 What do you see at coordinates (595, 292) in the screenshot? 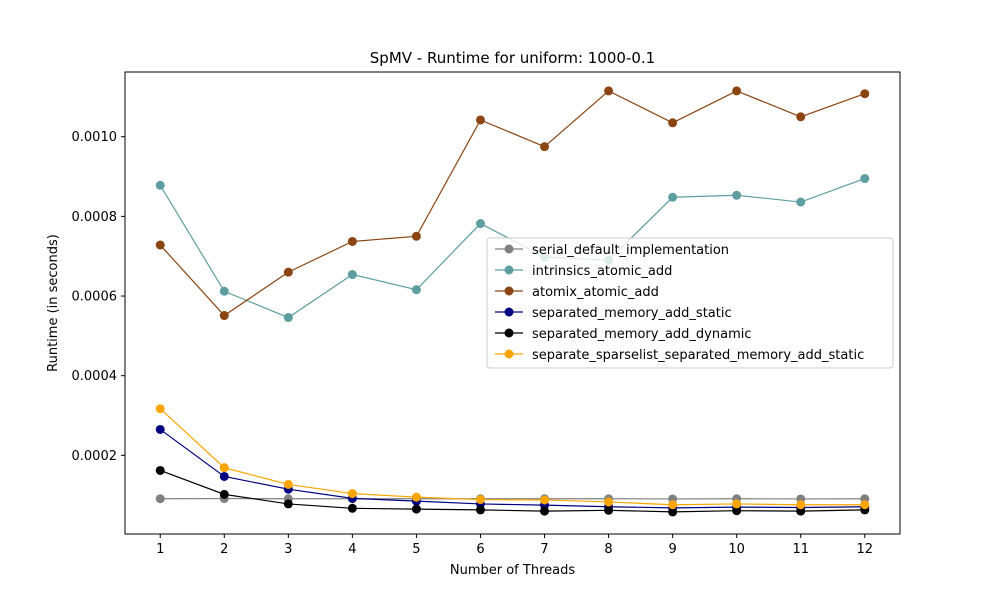
I see `legend-label-2: atomix_atomic_add` at bounding box center [595, 292].